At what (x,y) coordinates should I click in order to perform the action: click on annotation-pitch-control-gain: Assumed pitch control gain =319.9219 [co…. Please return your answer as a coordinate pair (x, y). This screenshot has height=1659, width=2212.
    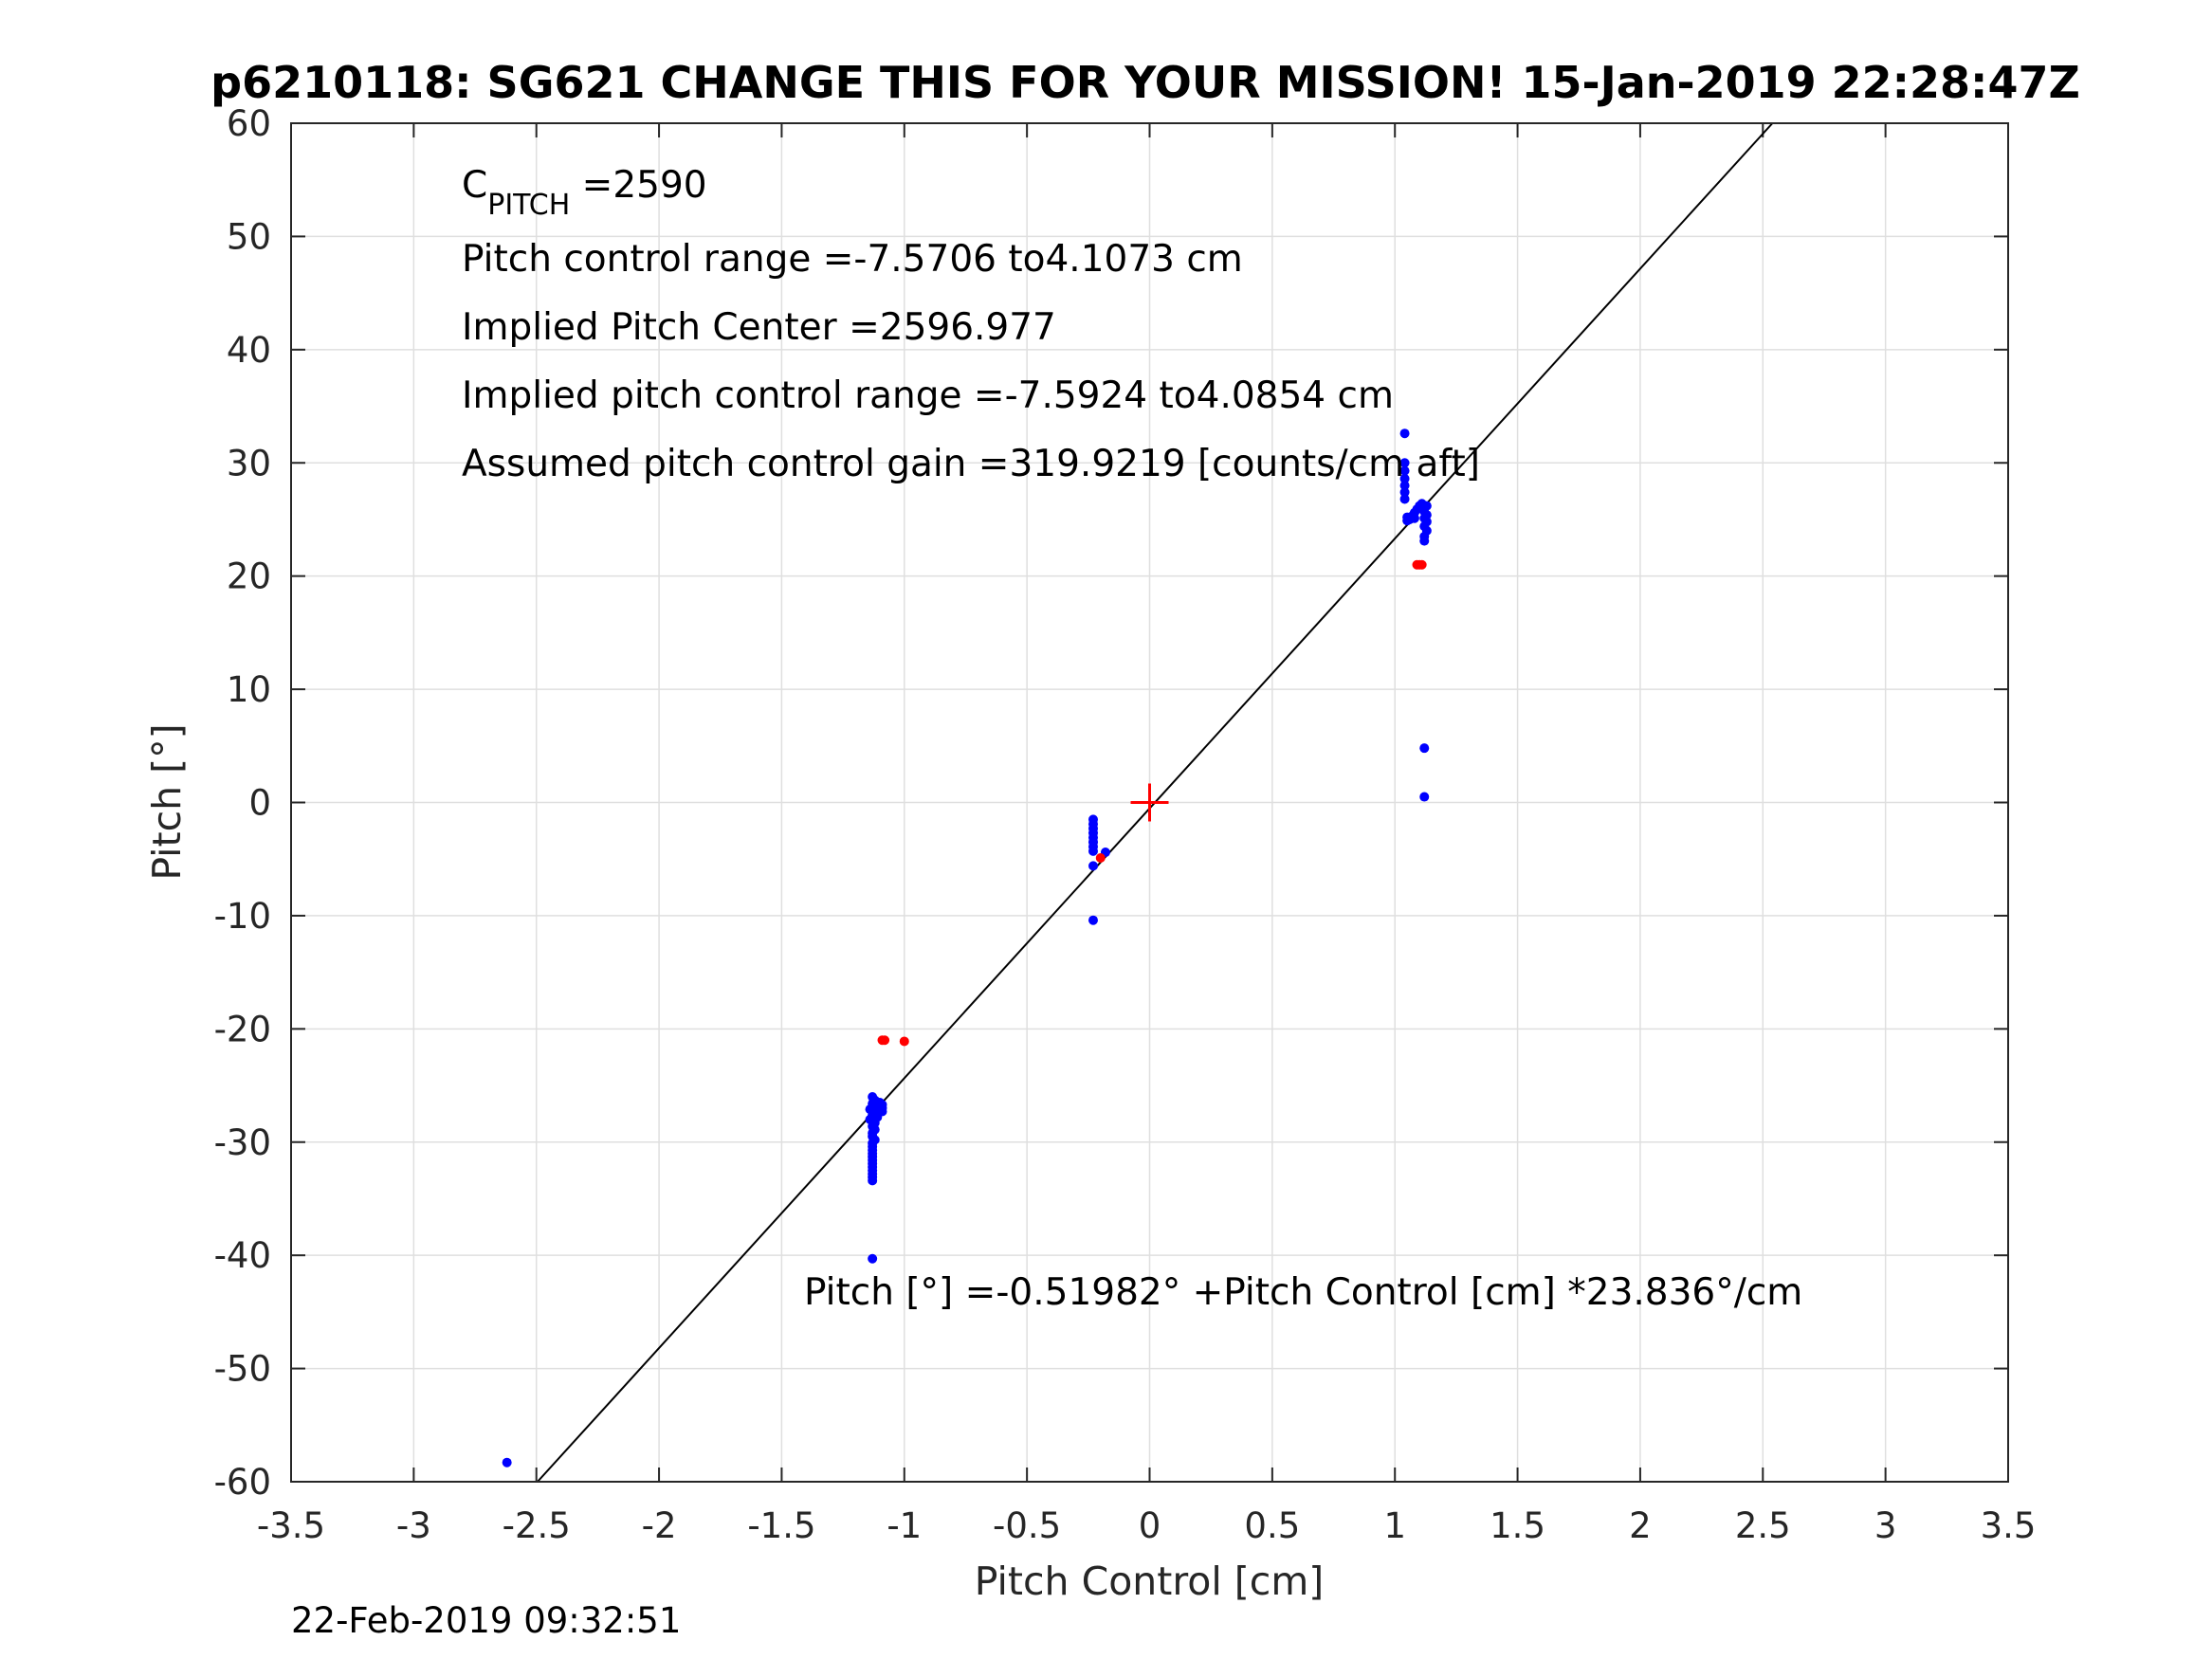
    Looking at the image, I should click on (971, 464).